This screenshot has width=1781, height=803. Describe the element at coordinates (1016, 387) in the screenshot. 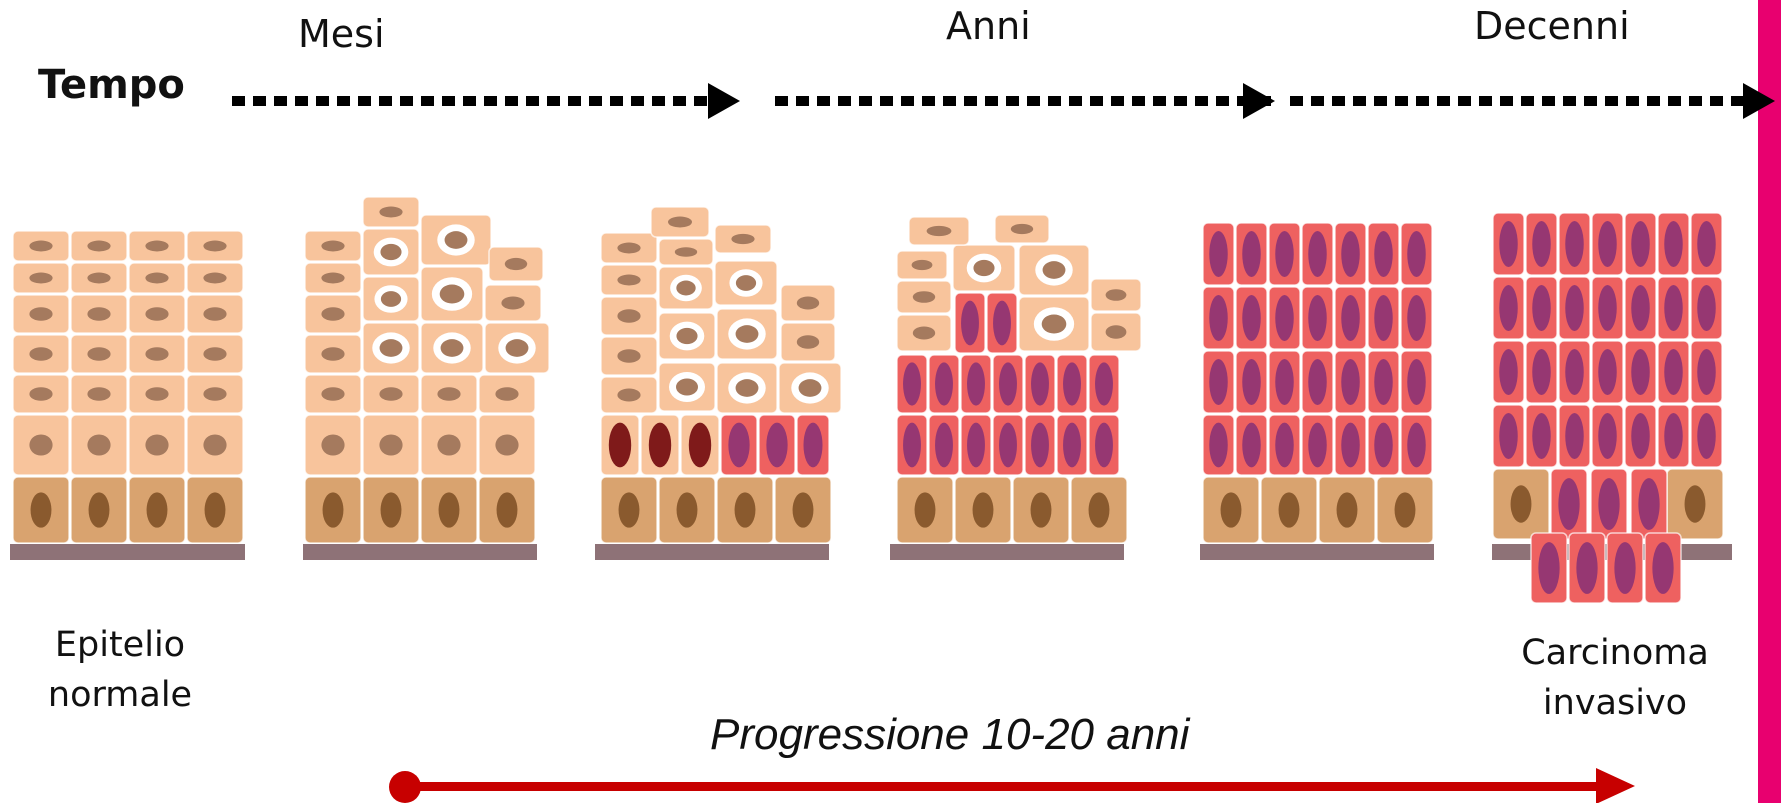

I see `column-cin` at that location.